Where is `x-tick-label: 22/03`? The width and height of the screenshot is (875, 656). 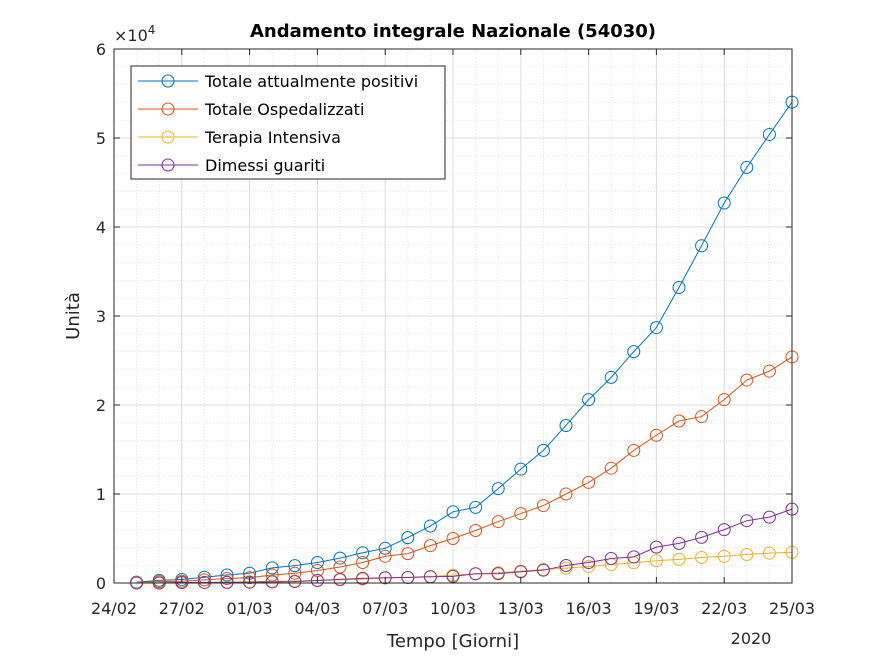 x-tick-label: 22/03 is located at coordinates (724, 608).